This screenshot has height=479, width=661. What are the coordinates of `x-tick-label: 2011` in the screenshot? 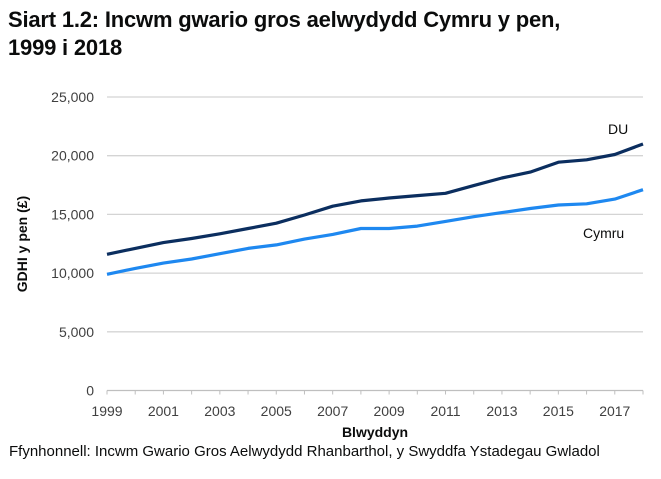 It's located at (445, 411).